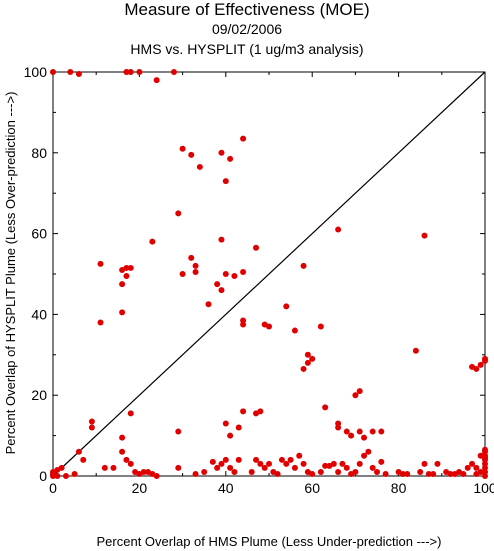  I want to click on y-tick-label: 0, so click(43, 476).